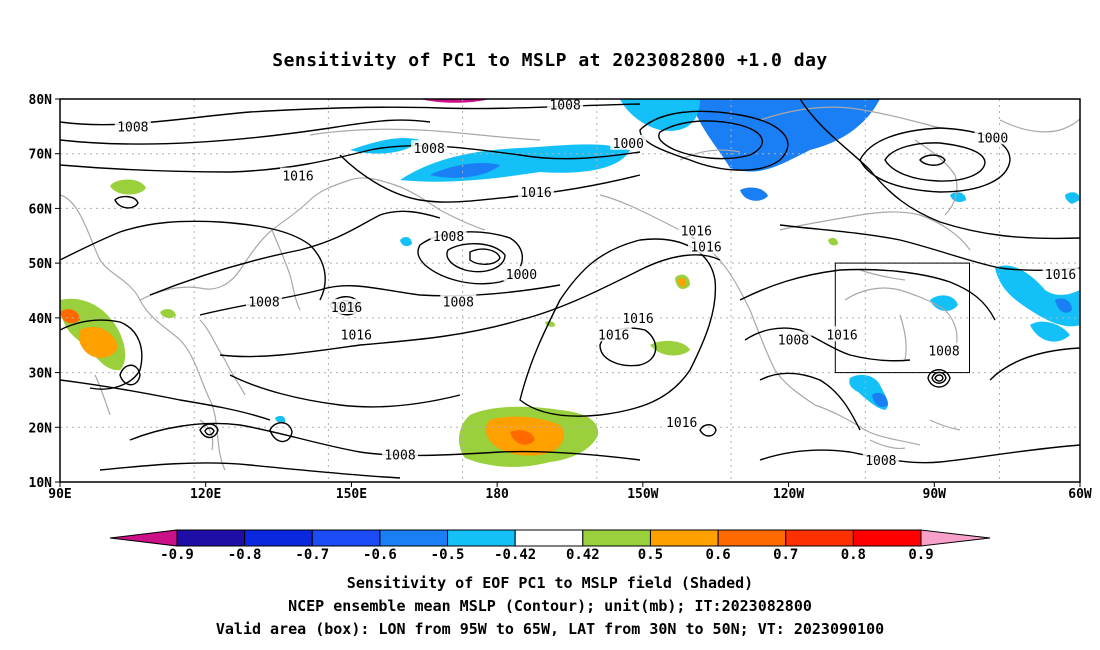 Image resolution: width=1100 pixels, height=650 pixels. Describe the element at coordinates (205, 494) in the screenshot. I see `lon-tick-label: 120E` at that location.